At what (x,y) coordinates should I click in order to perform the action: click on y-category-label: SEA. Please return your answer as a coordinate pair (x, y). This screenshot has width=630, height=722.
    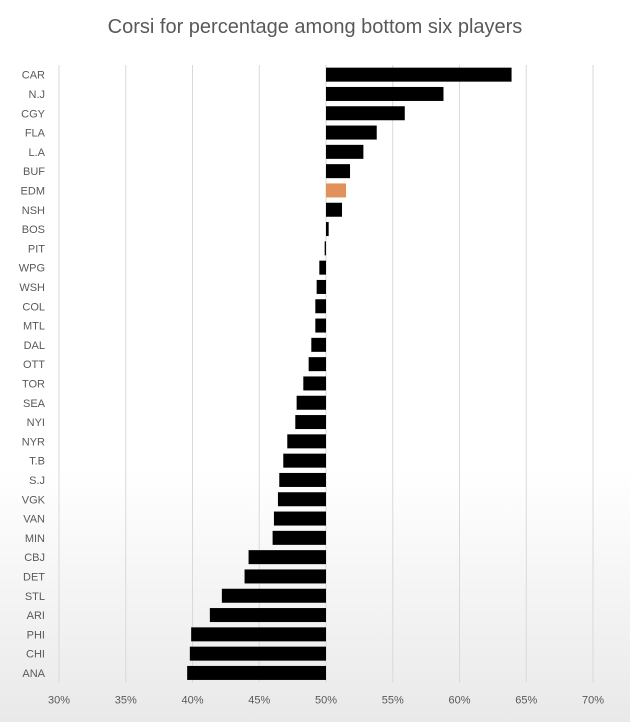
    Looking at the image, I should click on (34, 404).